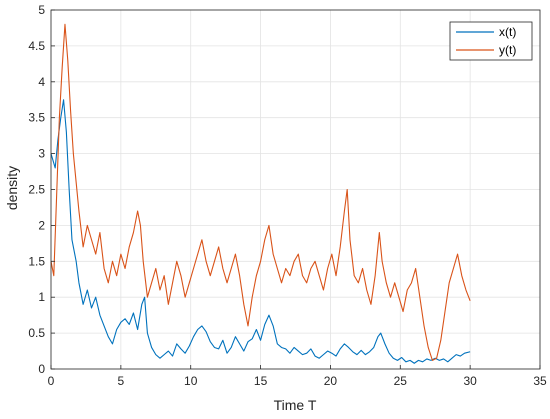 Image resolution: width=550 pixels, height=419 pixels. I want to click on legend-label-y: y(t), so click(507, 50).